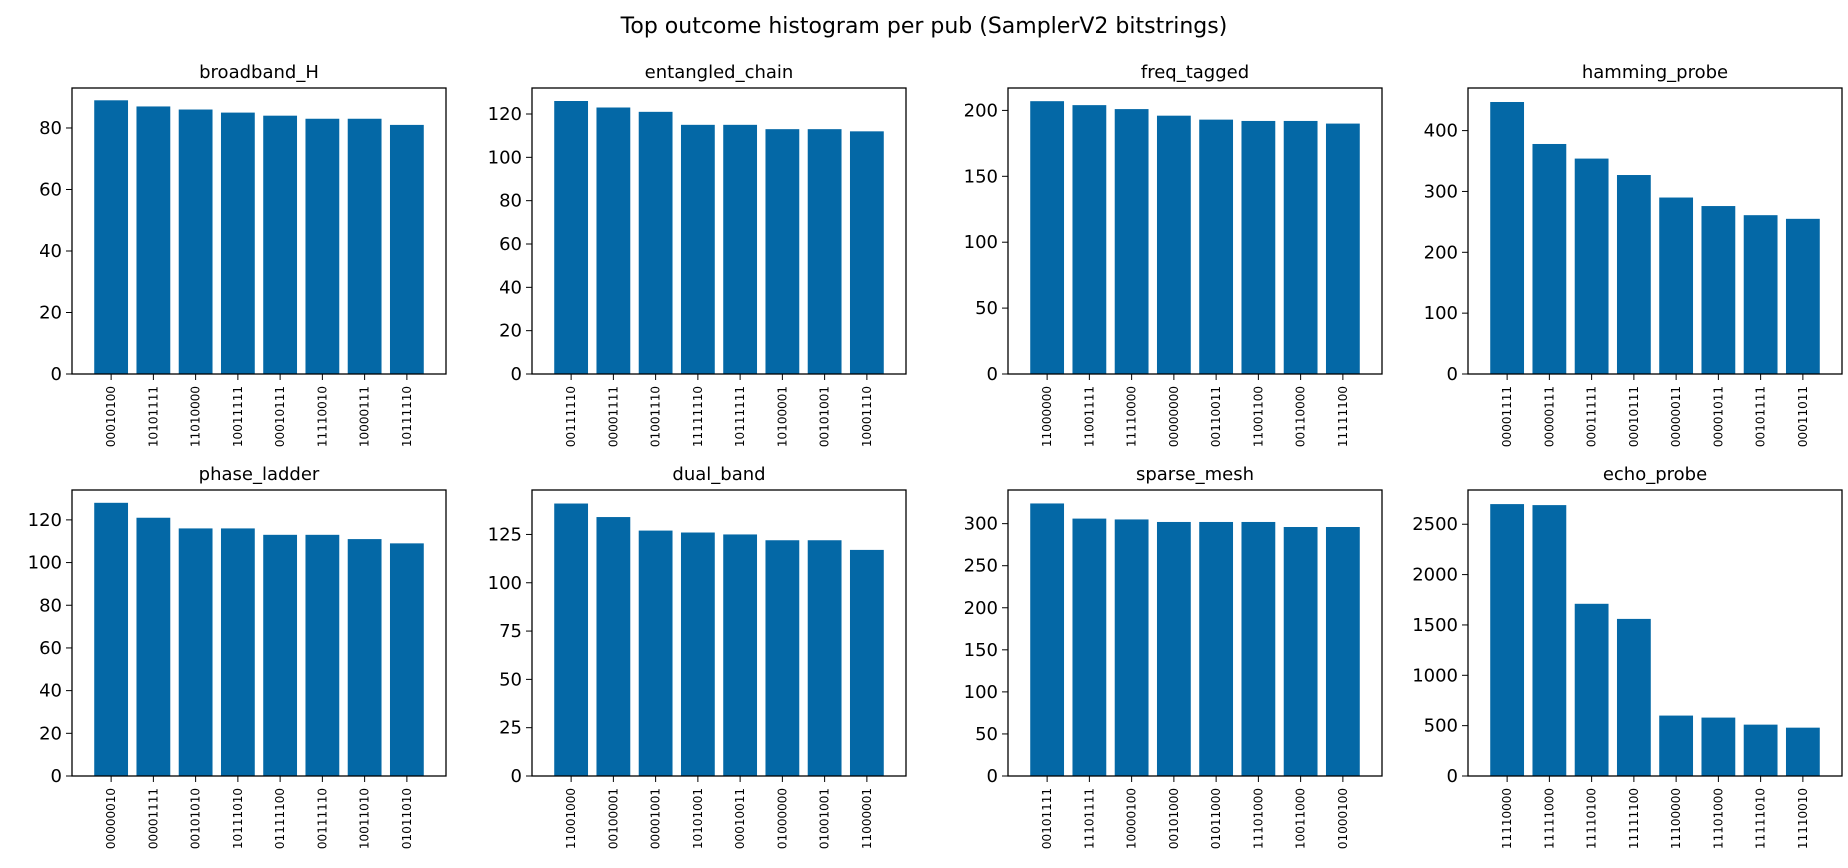 This screenshot has height=868, width=1848. I want to click on x-tick-label: 11001111, so click(1089, 416).